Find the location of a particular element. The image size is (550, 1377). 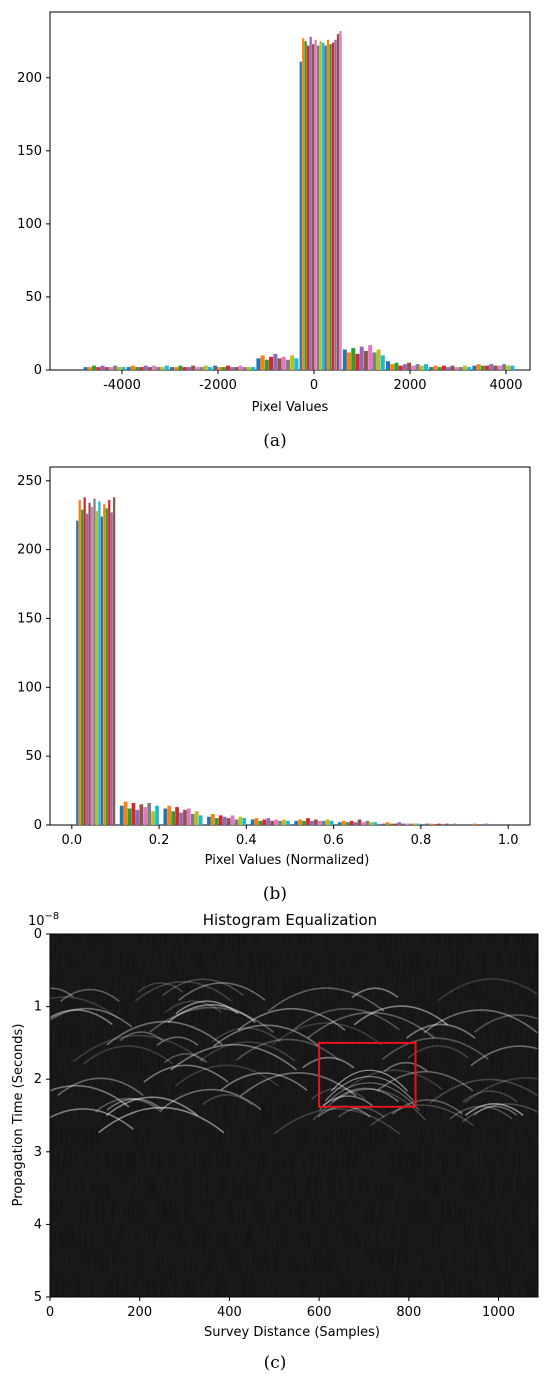

x-ticks-b: 0.0 0.2 0.4 0.6 0.8 1.0 is located at coordinates (290, 836).